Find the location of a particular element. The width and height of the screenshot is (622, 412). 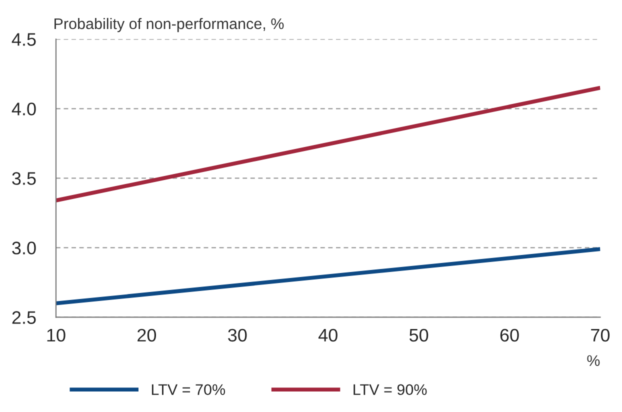

legend-label: LTV = 90% is located at coordinates (390, 390).